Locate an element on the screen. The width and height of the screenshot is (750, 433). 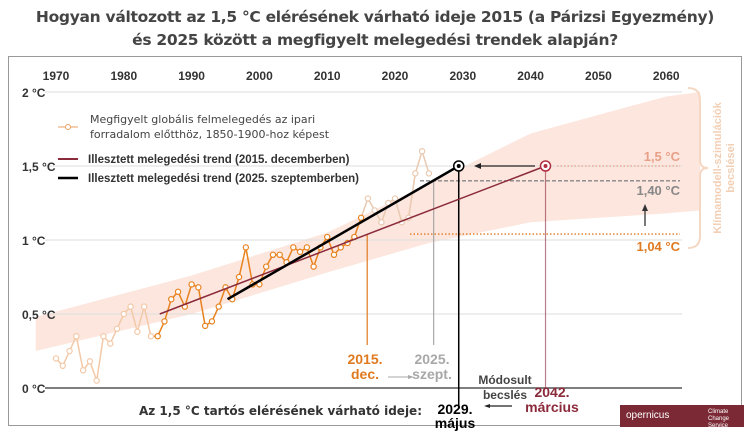
marker-label-year: 2029. is located at coordinates (454, 409).